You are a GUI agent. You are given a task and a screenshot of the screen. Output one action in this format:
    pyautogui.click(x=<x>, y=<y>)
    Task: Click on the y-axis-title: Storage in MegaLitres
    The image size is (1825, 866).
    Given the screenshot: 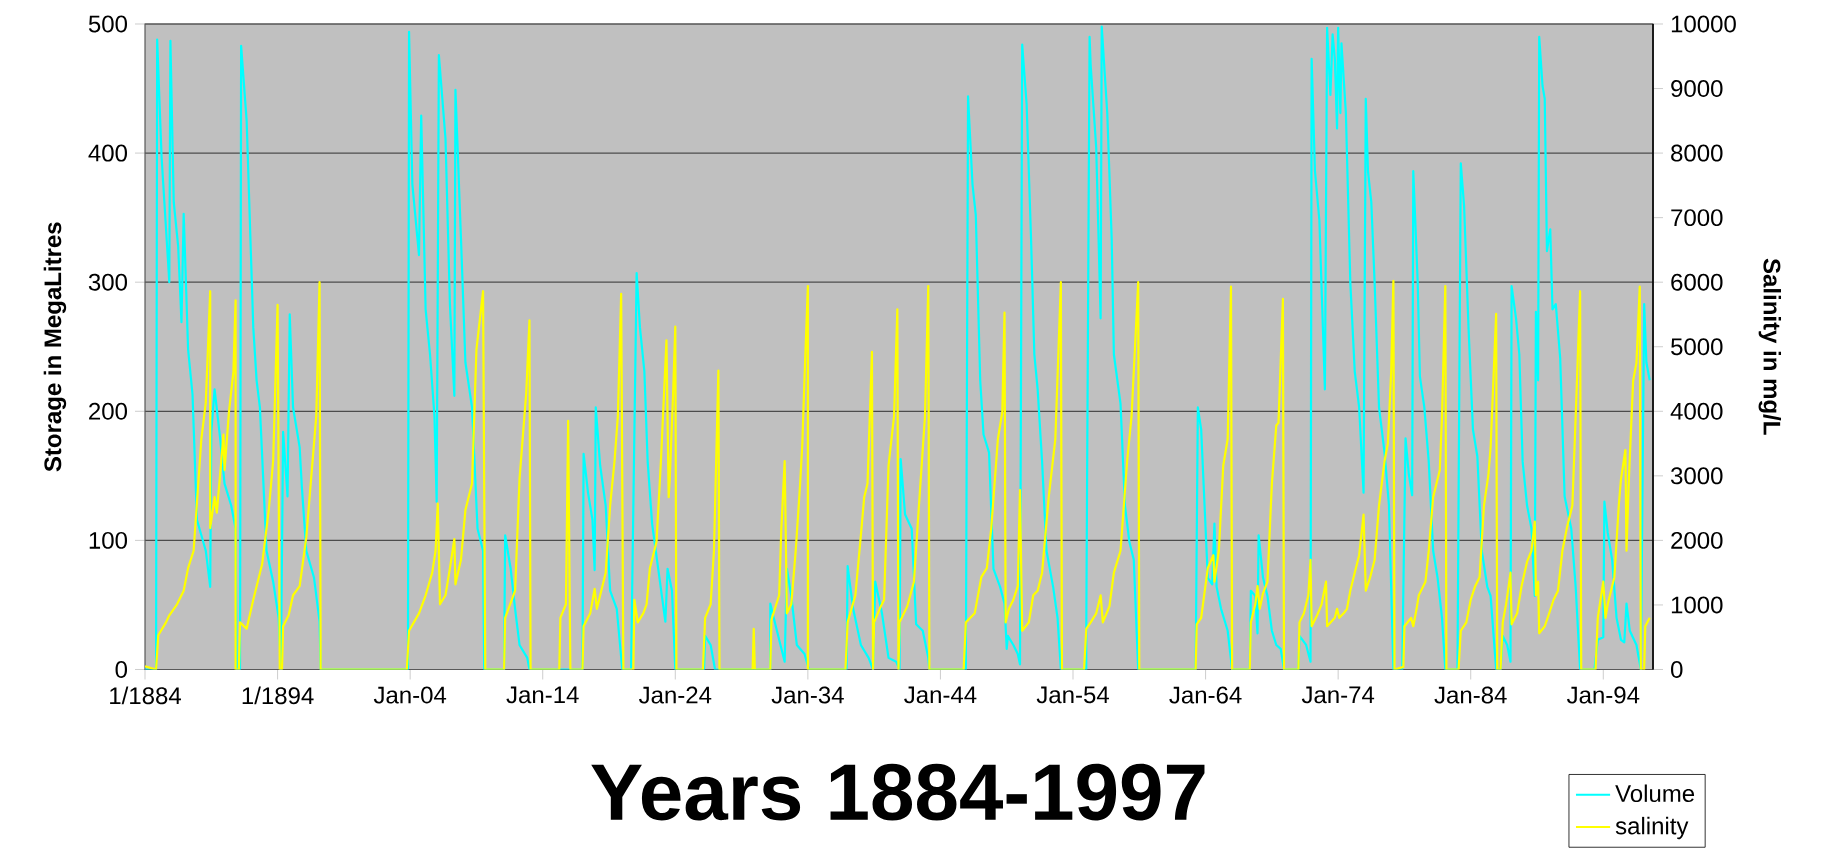 What is the action you would take?
    pyautogui.click(x=55, y=347)
    